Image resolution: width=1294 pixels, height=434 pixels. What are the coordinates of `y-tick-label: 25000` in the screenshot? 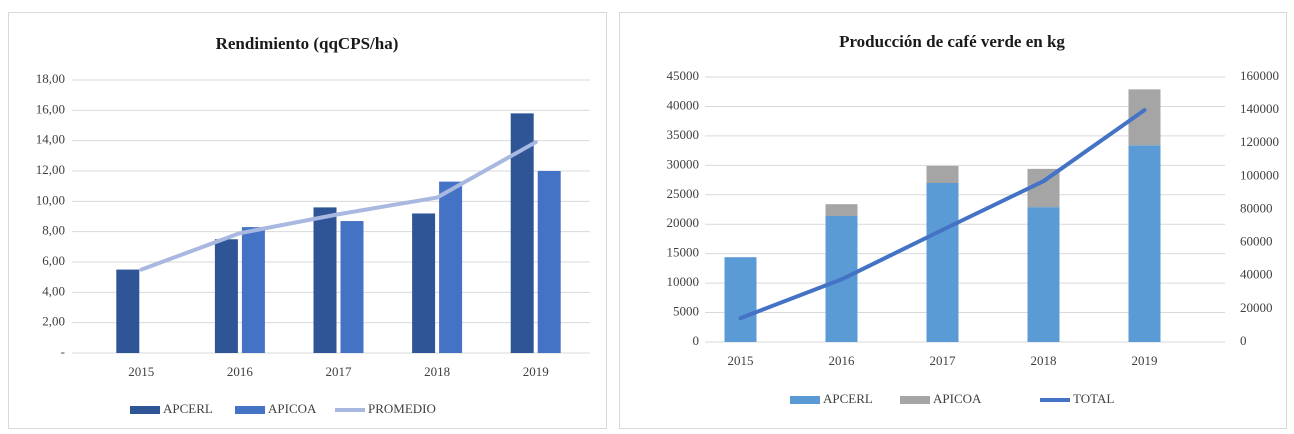 It's located at (683, 193).